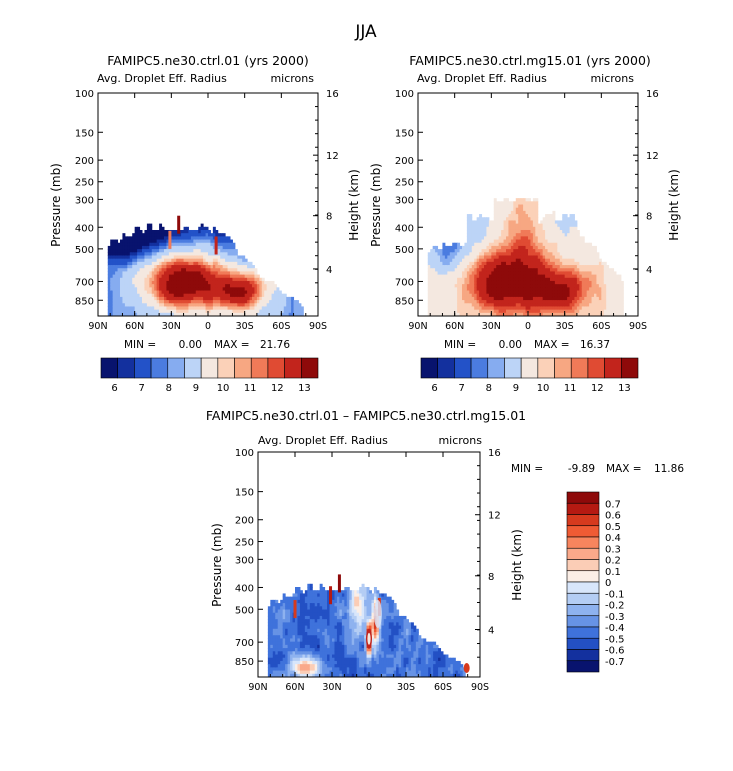 This screenshot has width=733, height=771. I want to click on colorbar-swatch, so click(630, 368).